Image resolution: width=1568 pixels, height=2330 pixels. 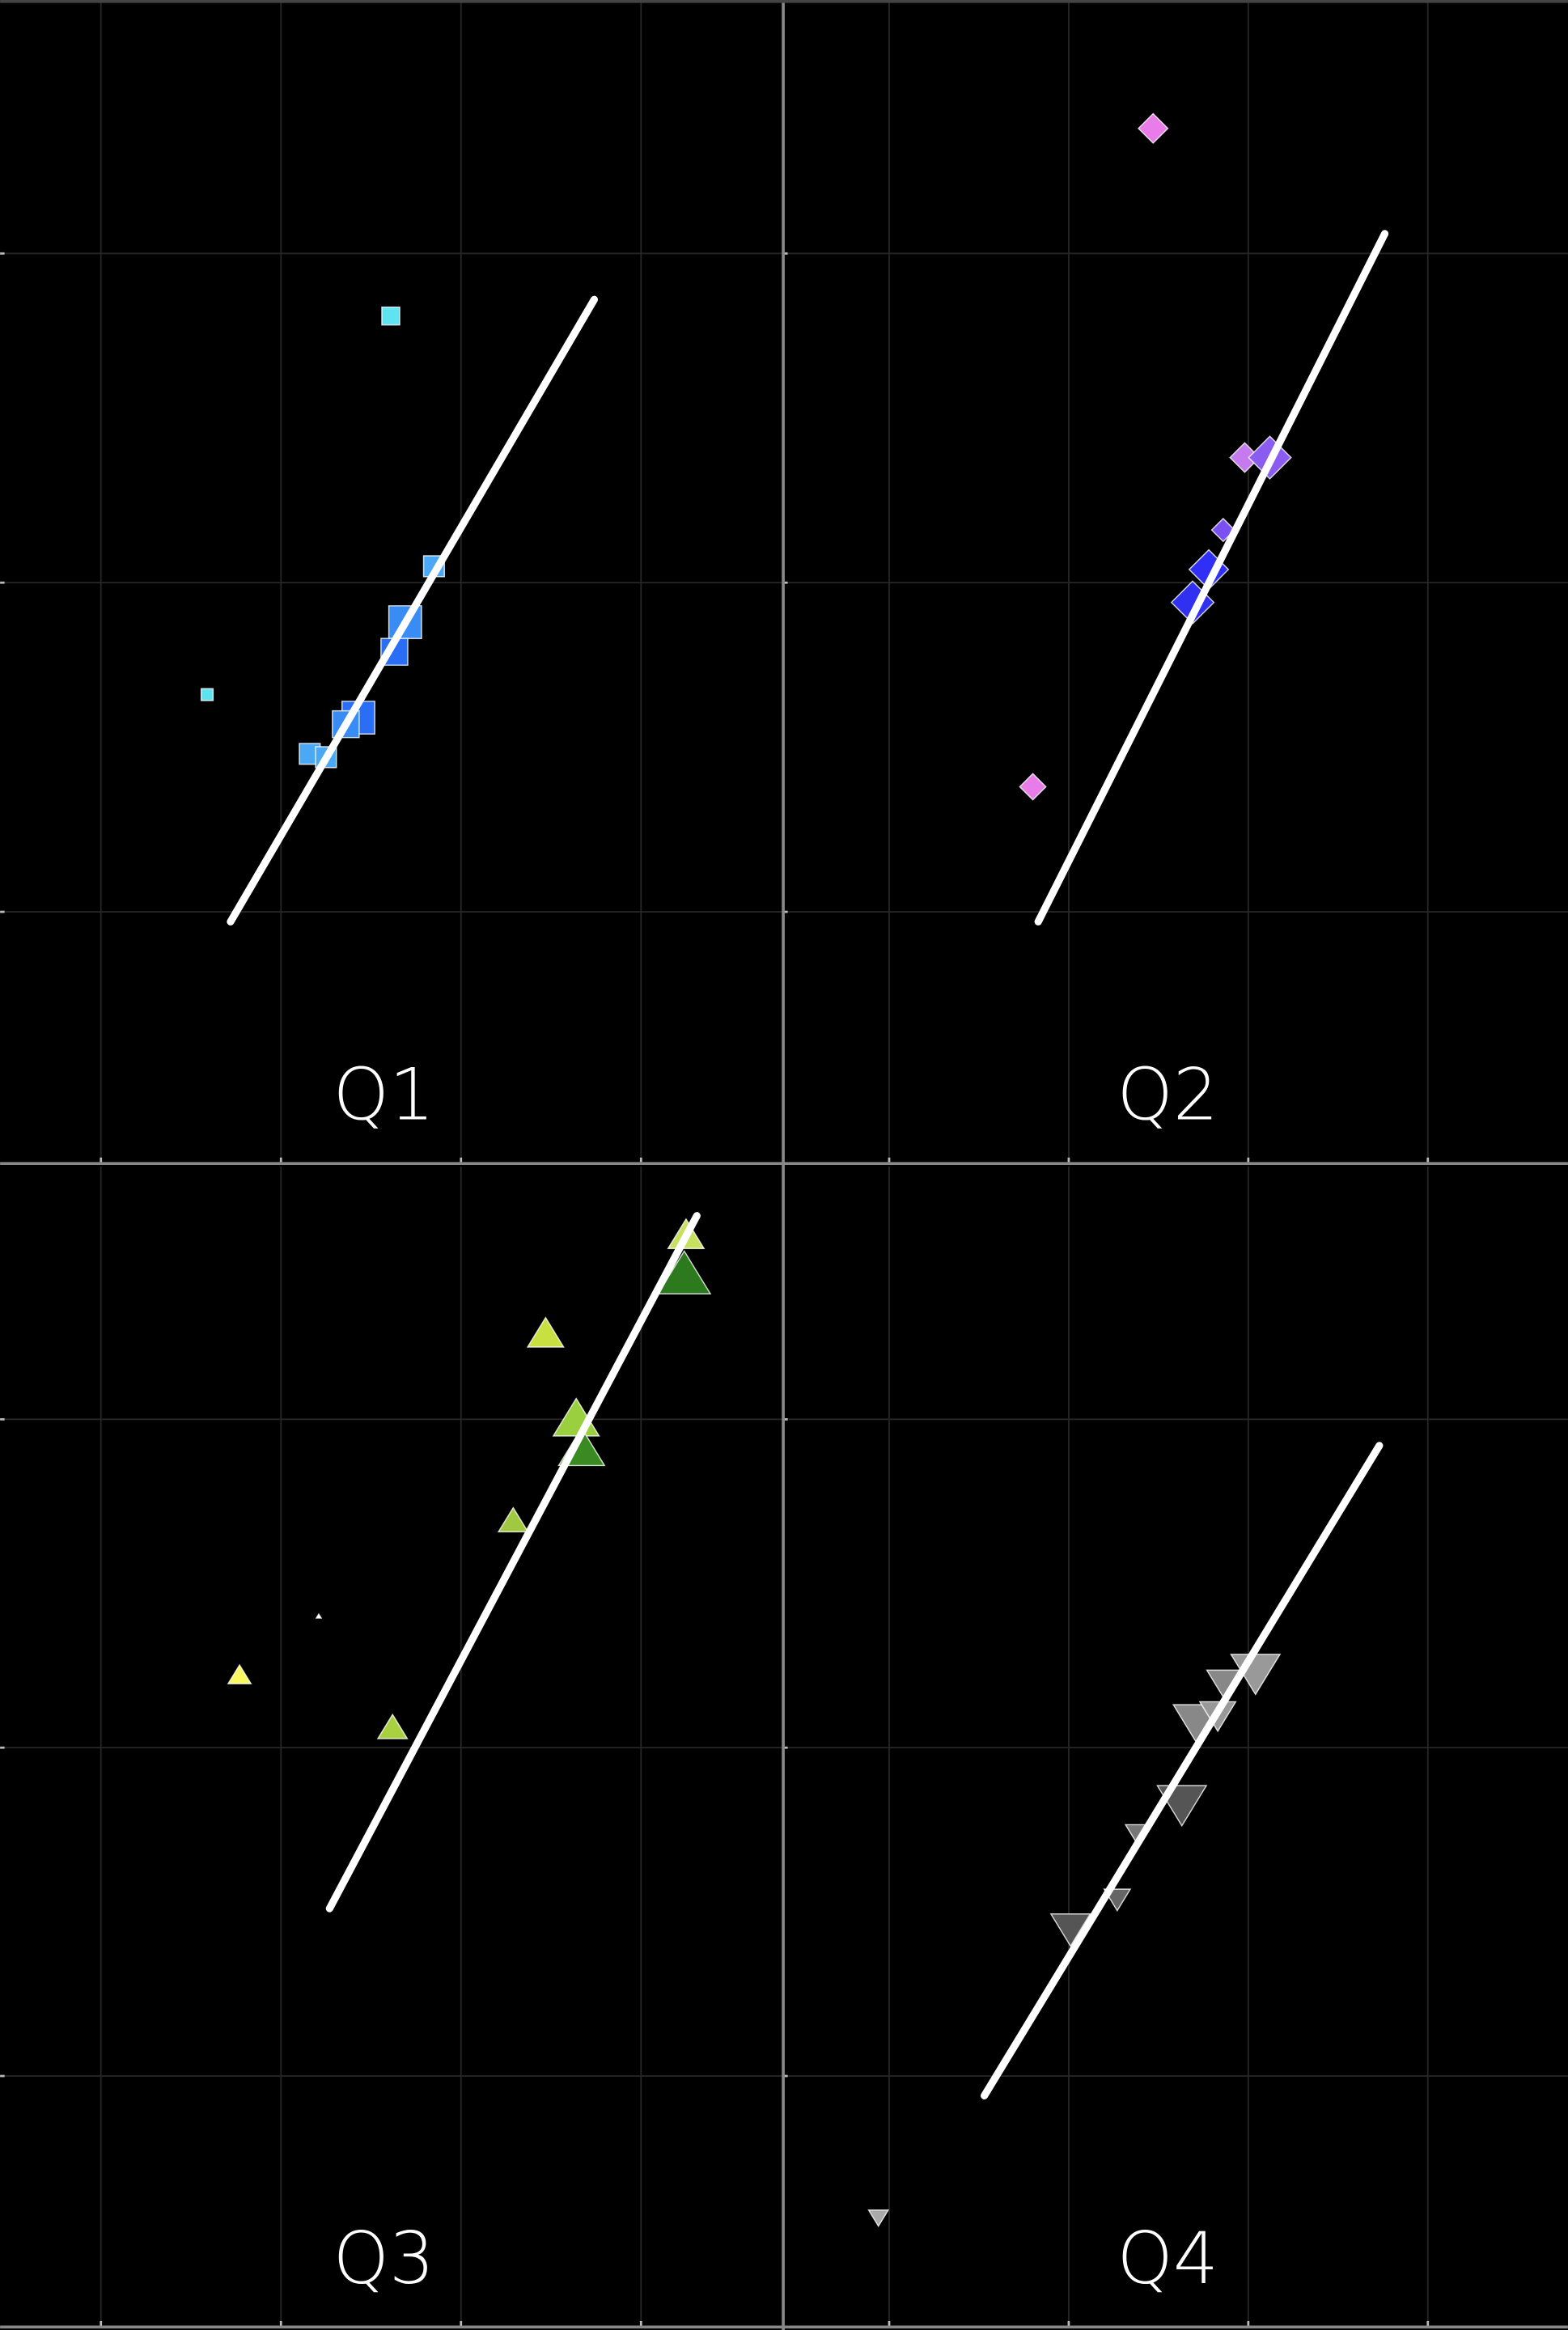 What do you see at coordinates (1168, 1095) in the screenshot?
I see `panel-title: Q2` at bounding box center [1168, 1095].